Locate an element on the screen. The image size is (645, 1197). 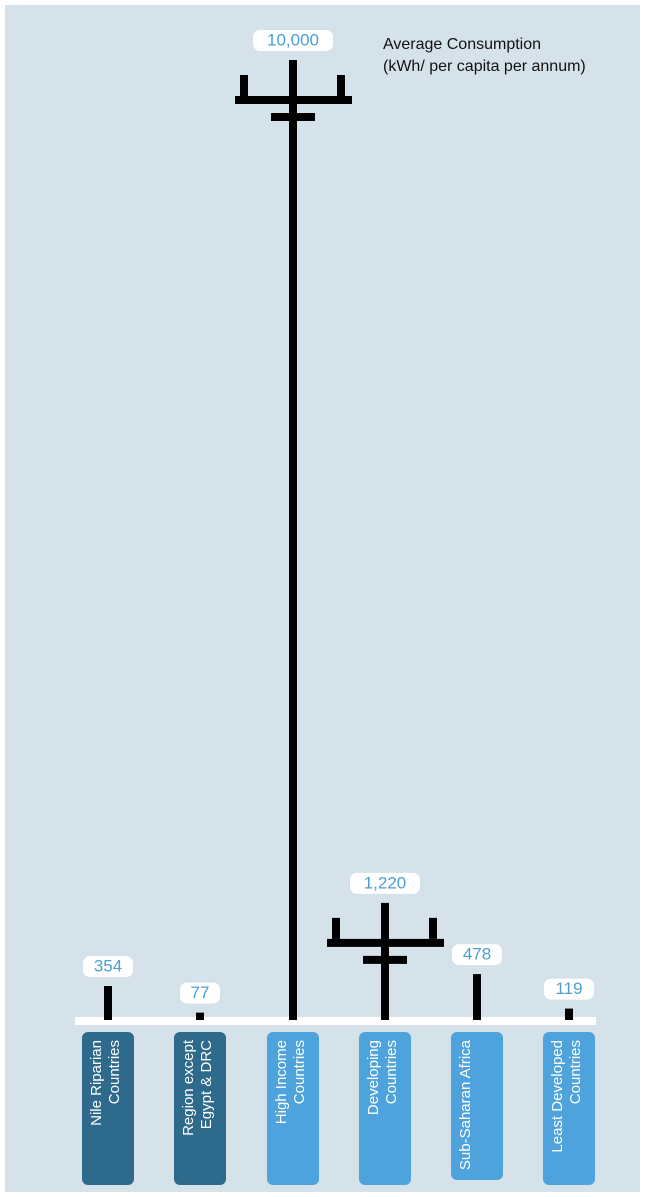
chart-title: Average Consumption is located at coordinates (462, 44).